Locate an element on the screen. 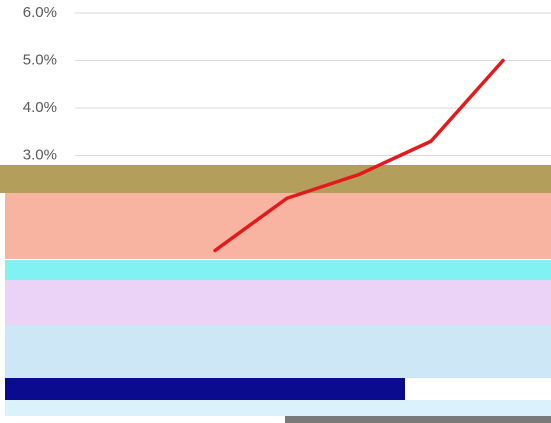  y-tick-label: 3.0% is located at coordinates (40, 154).